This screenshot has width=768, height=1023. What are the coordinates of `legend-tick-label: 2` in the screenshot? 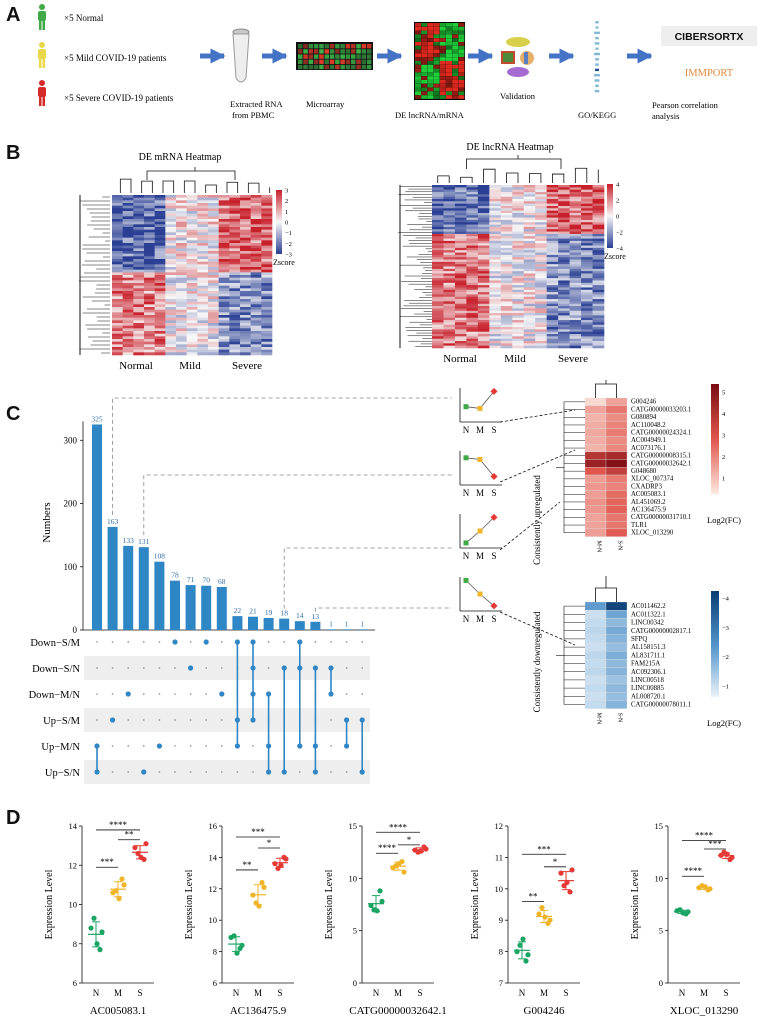 It's located at (617, 201).